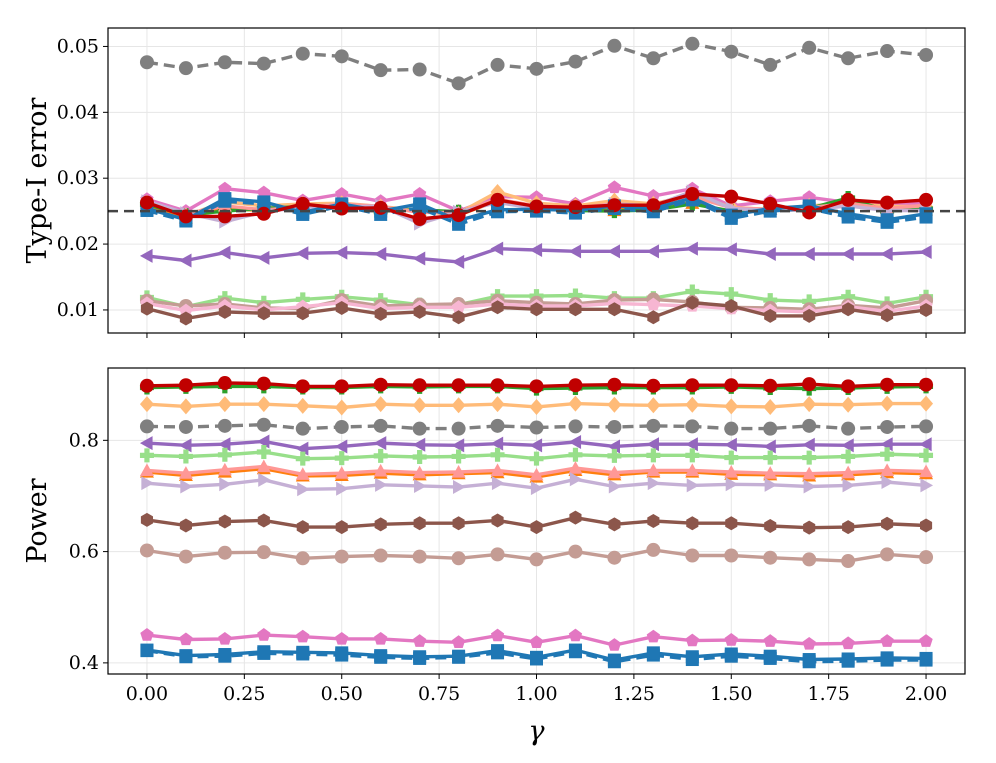 This screenshot has width=996, height=763. I want to click on data-point-light-pink, so click(186, 310).